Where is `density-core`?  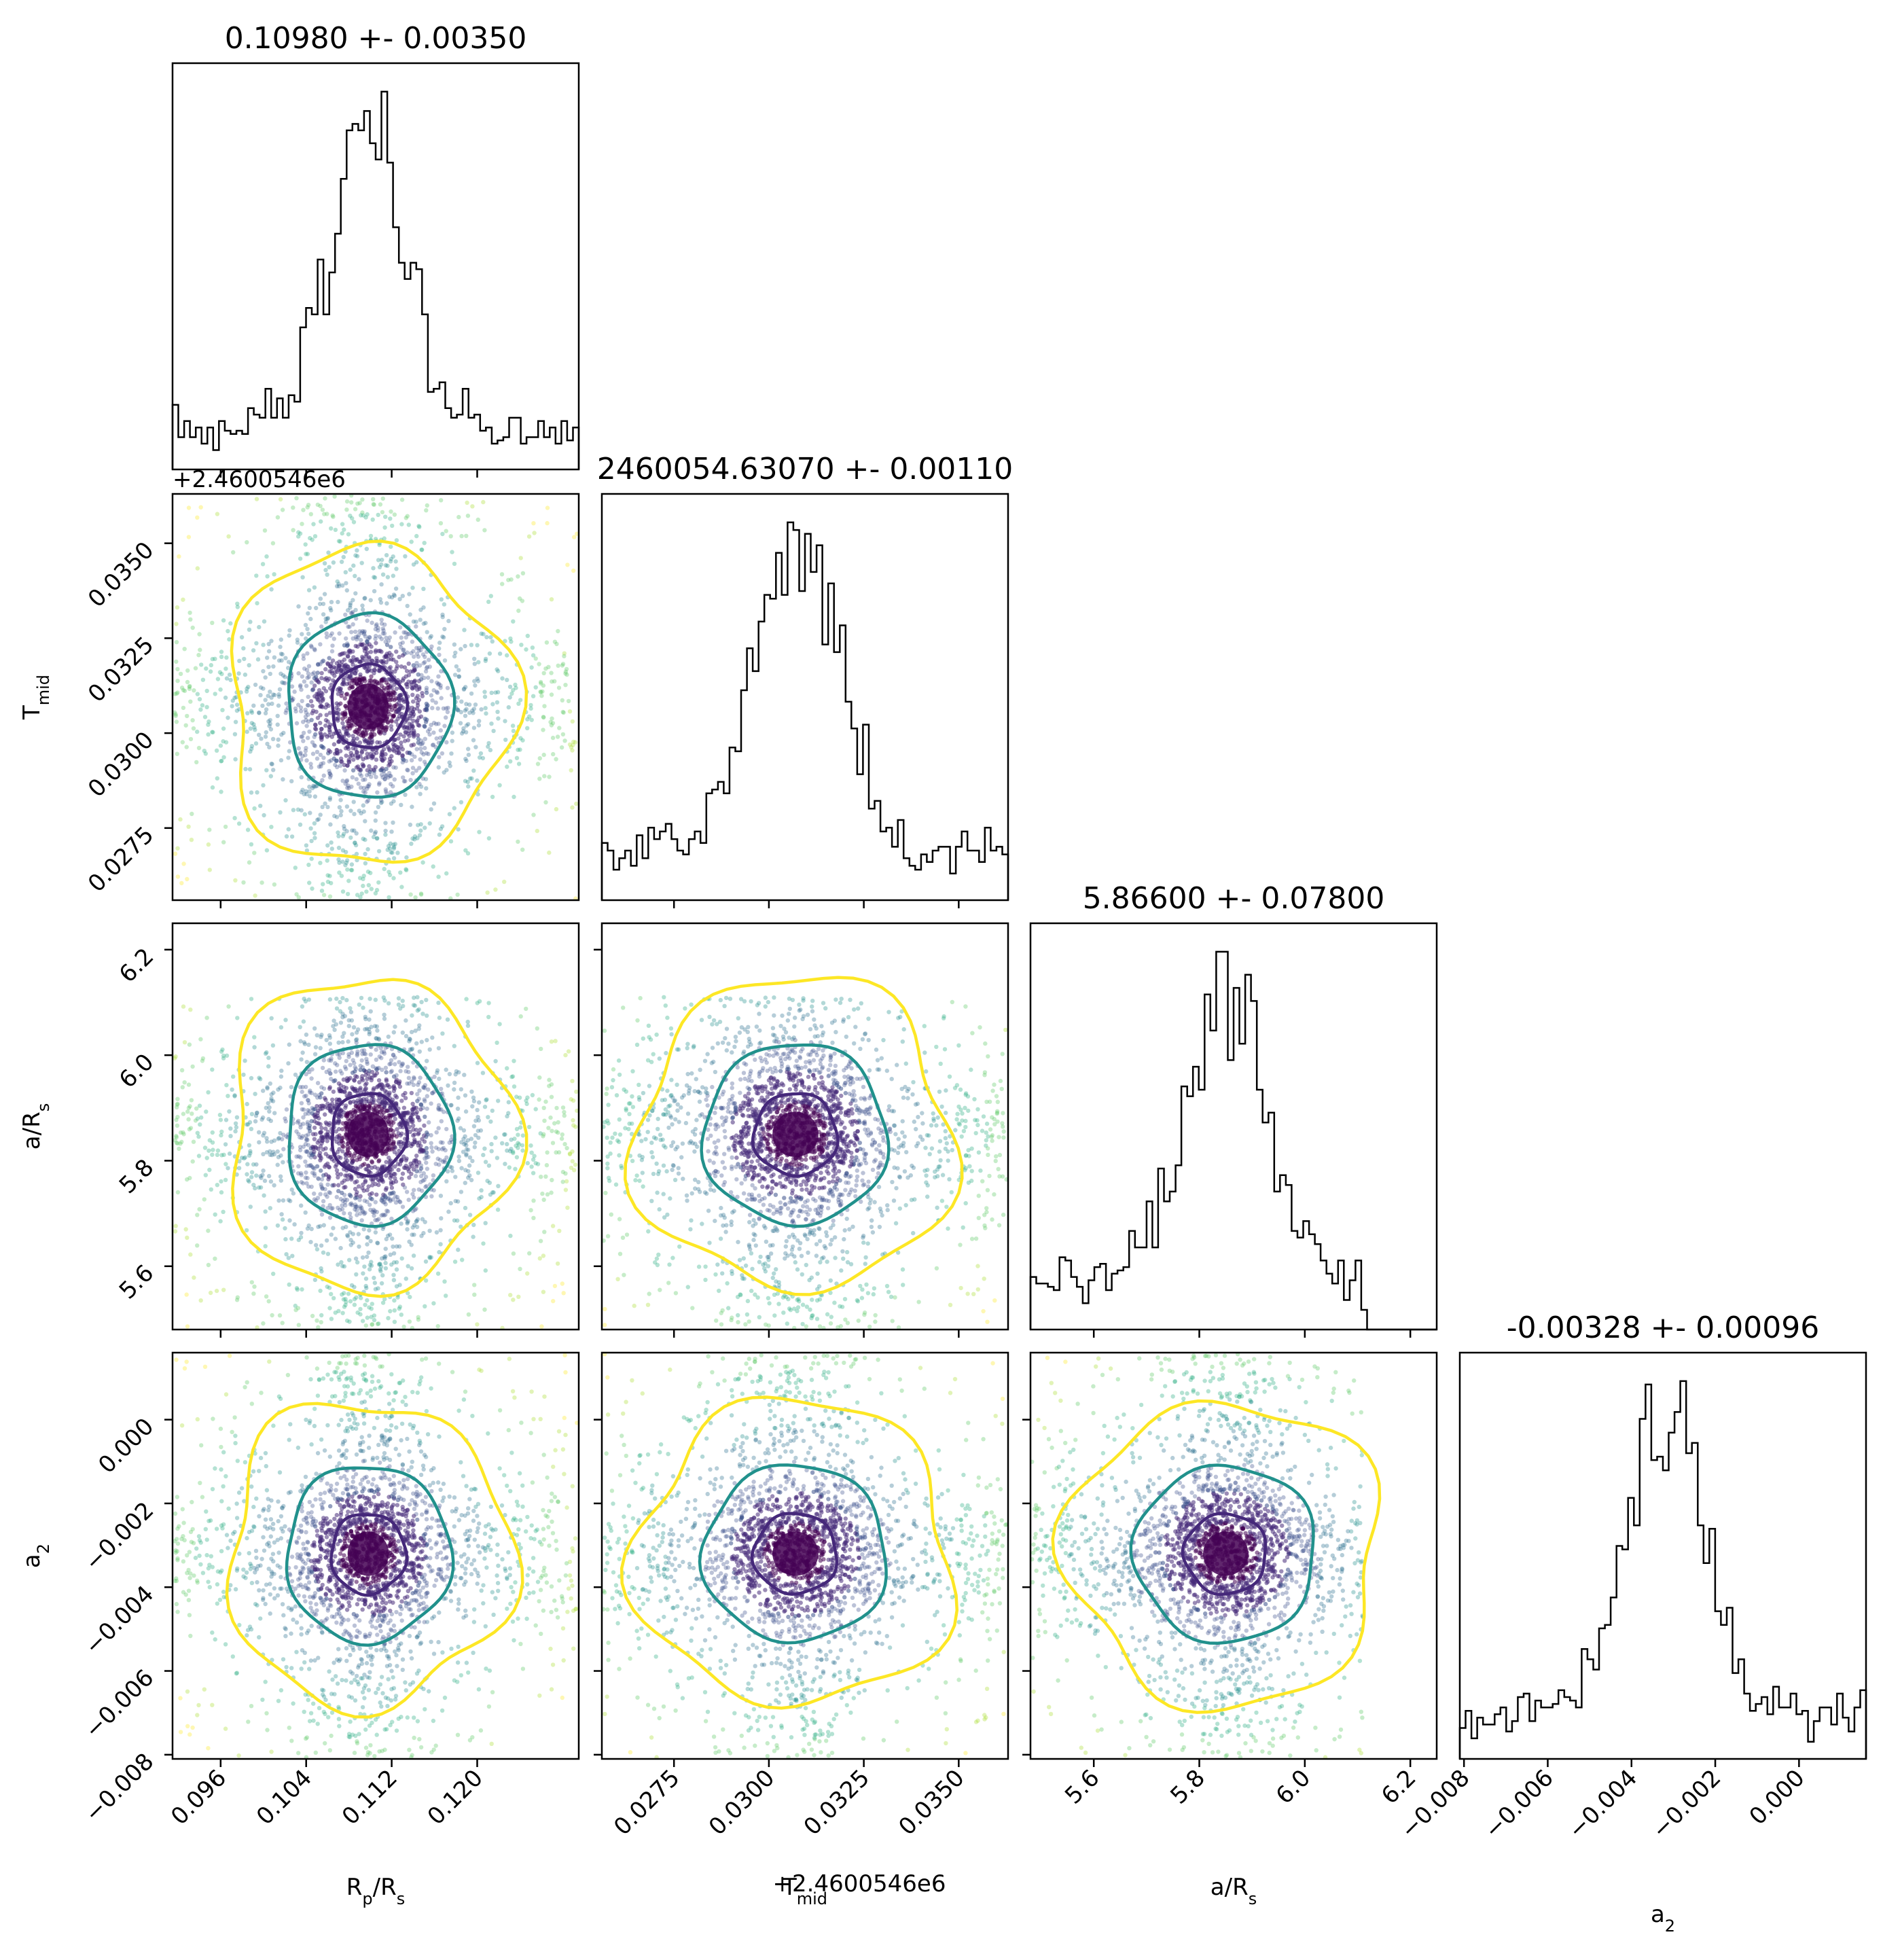
density-core is located at coordinates (368, 1134).